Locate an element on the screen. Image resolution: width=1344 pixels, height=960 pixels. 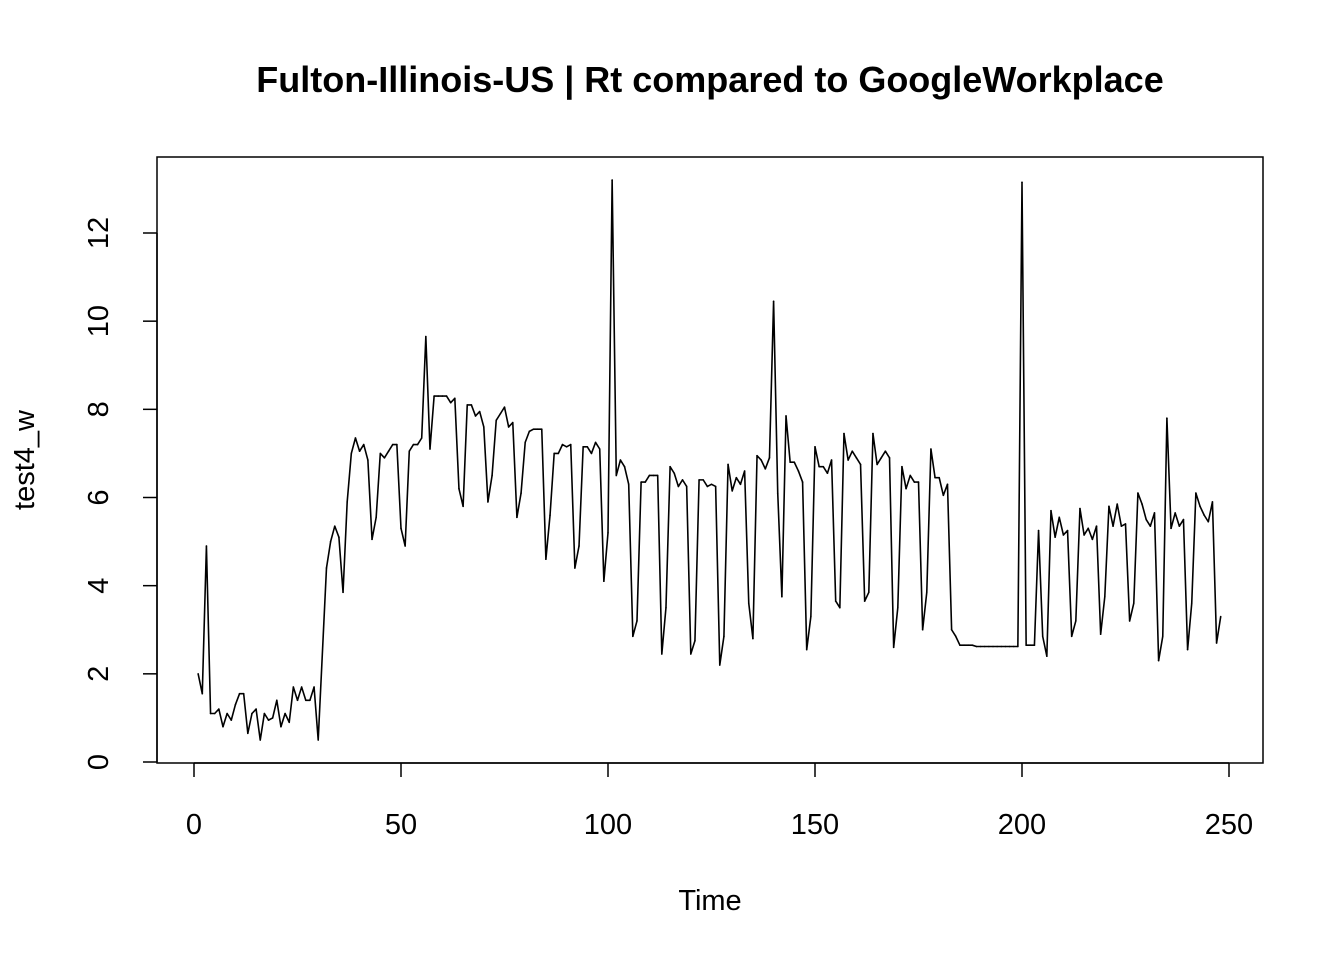
y-tick-label-2: 2 is located at coordinates (99, 674).